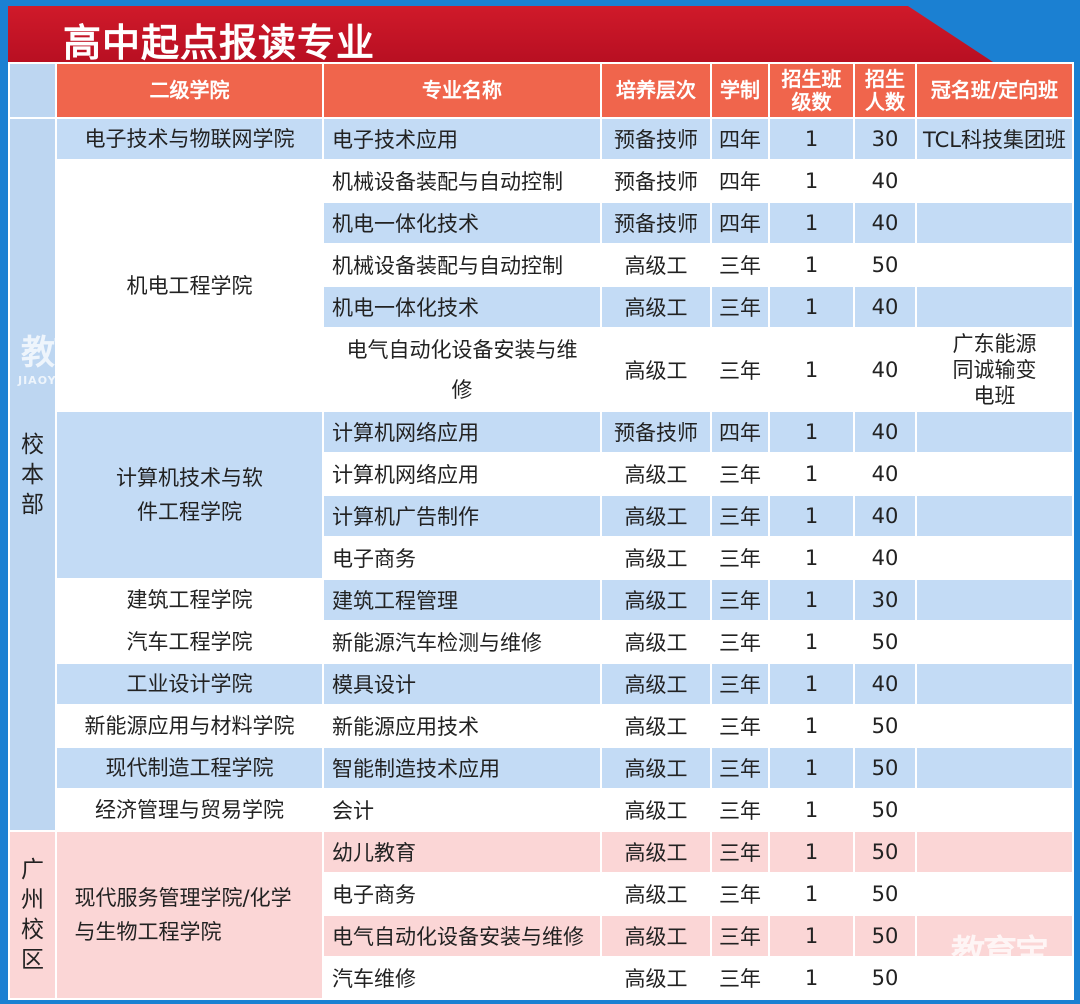 The image size is (1080, 1004). I want to click on table-row: 电子商务 高级工 三年 1 40, so click(541, 558).